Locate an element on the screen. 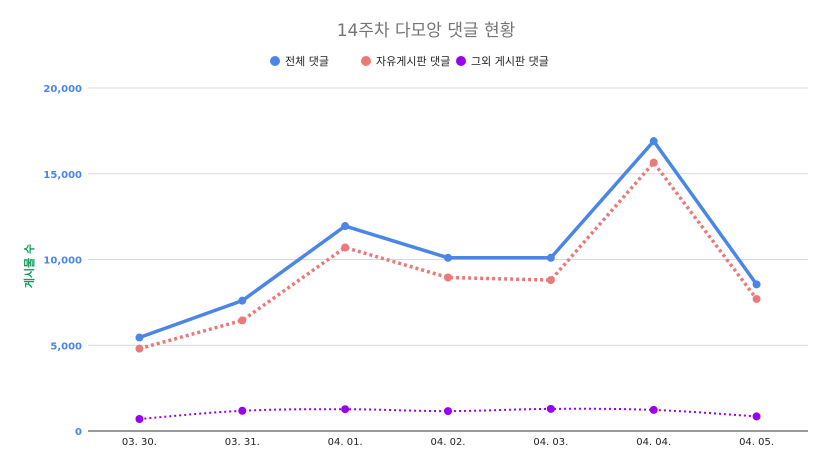 The width and height of the screenshot is (835, 470). y-tick-label: 5,000 is located at coordinates (66, 346).